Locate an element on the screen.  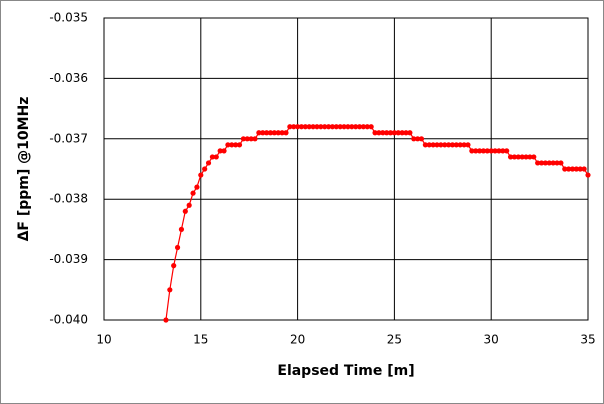
y-tick-label: -0.035 is located at coordinates (68, 18).